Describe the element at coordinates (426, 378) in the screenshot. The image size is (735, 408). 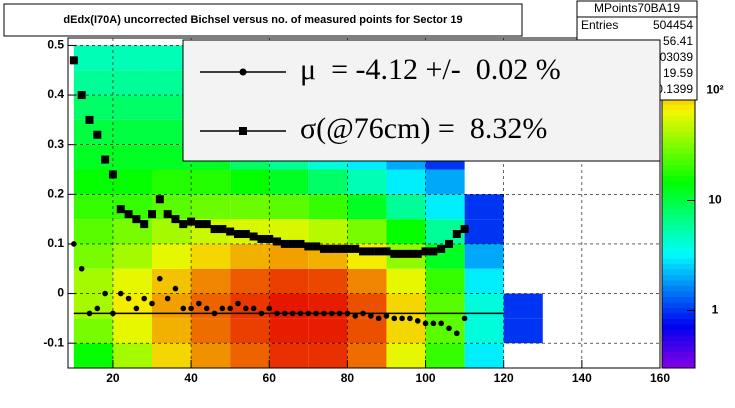
I see `x-tick-label: 100` at that location.